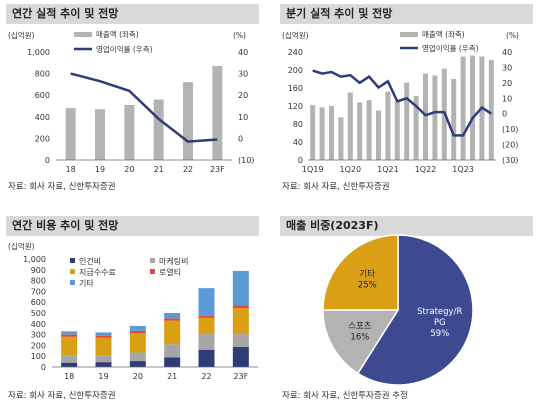  I want to click on legend-swatch-other, so click(72, 282).